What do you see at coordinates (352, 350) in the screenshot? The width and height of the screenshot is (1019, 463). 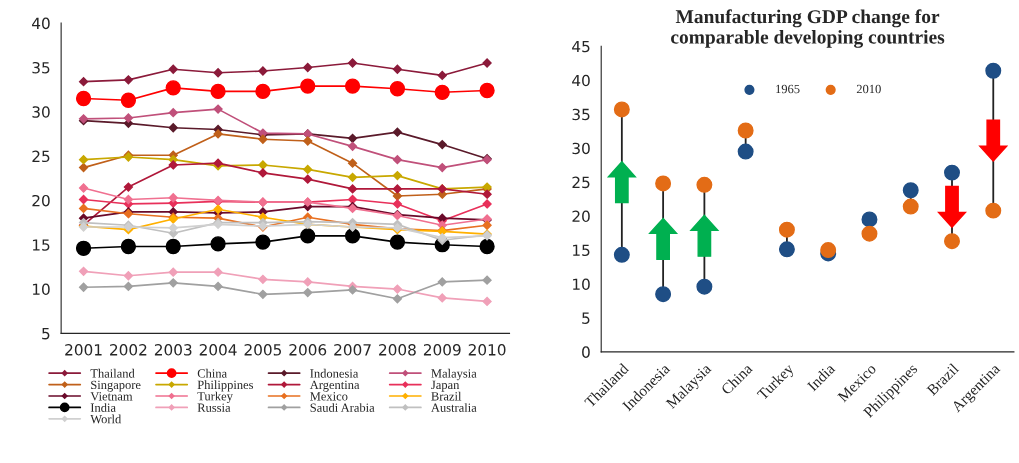 I see `x-tick-label: 2007` at bounding box center [352, 350].